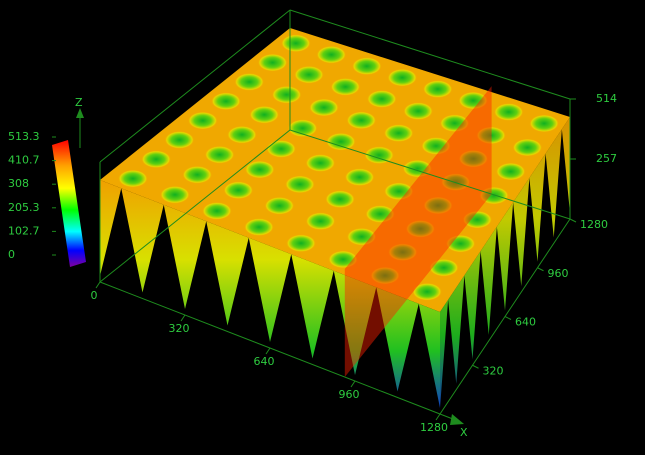  I want to click on y-tick-label: 1280, so click(594, 224).